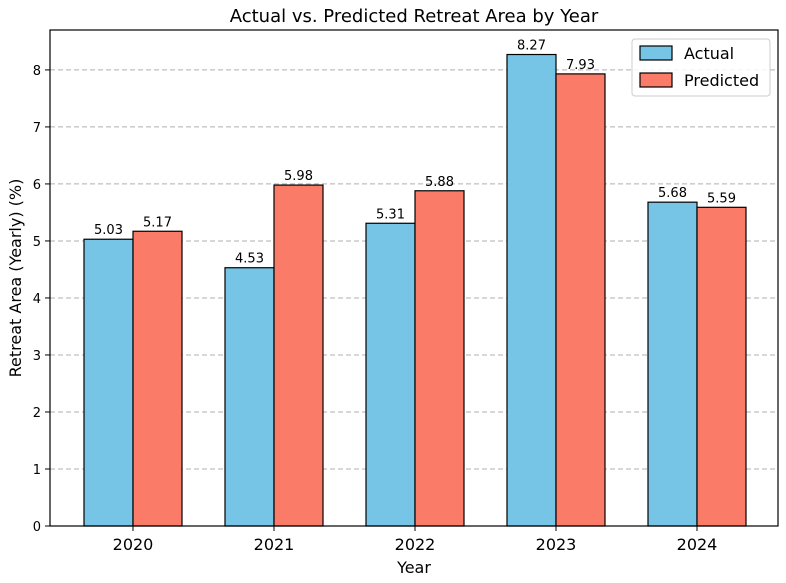 This screenshot has width=786, height=583. Describe the element at coordinates (531, 46) in the screenshot. I see `data-label-actual-2023: 8.27` at that location.